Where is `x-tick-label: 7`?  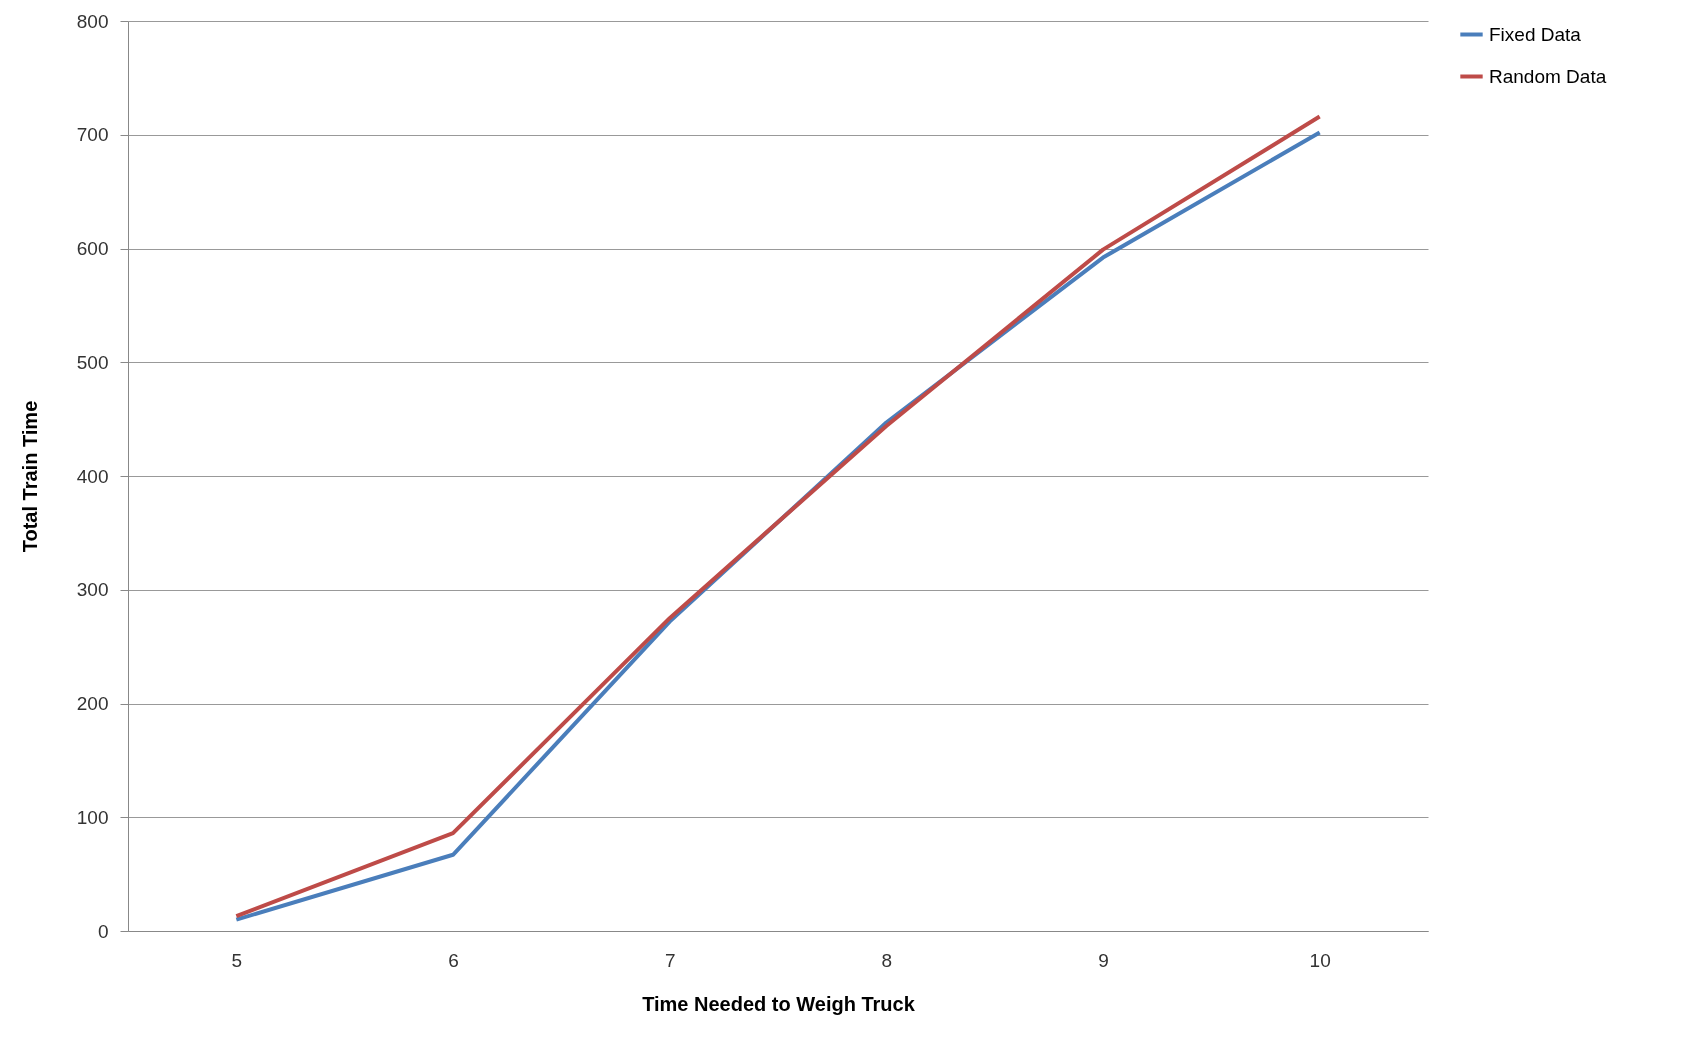 x-tick-label: 7 is located at coordinates (670, 960).